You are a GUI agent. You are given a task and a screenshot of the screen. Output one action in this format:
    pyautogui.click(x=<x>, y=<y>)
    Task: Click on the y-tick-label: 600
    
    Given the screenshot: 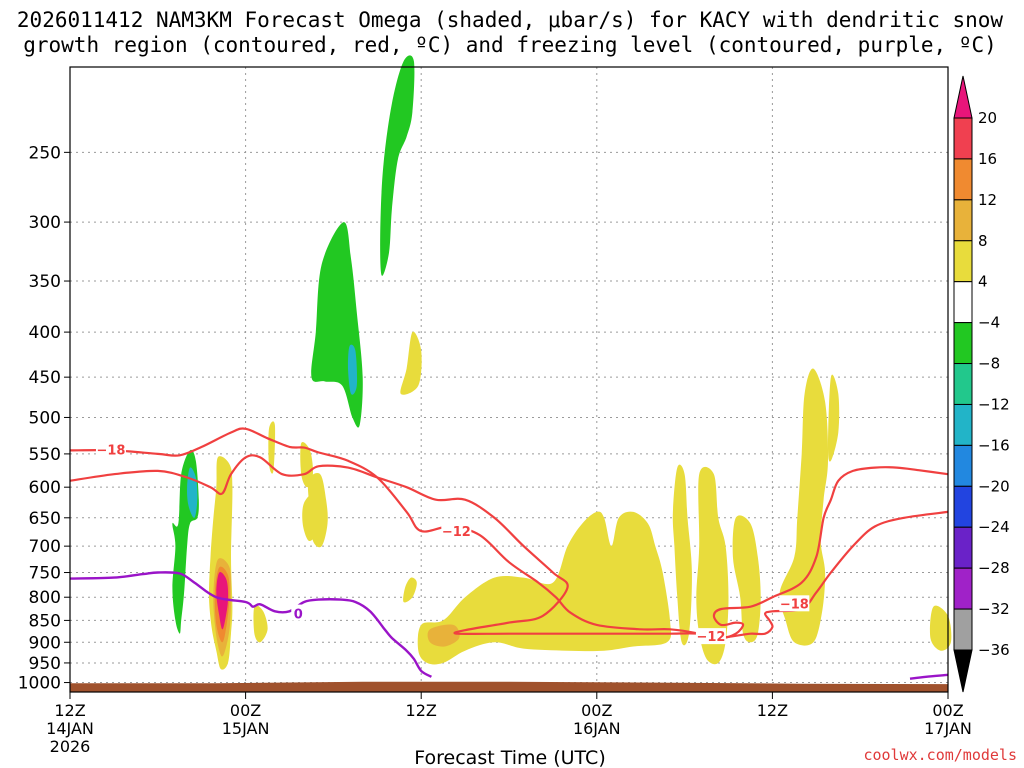 What is the action you would take?
    pyautogui.click(x=45, y=488)
    